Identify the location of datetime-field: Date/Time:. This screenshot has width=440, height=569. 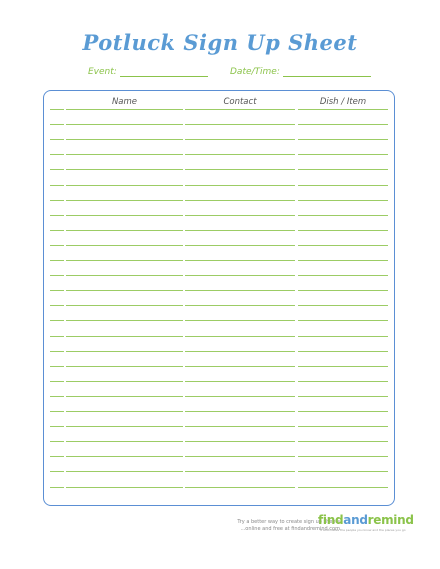
(300, 71).